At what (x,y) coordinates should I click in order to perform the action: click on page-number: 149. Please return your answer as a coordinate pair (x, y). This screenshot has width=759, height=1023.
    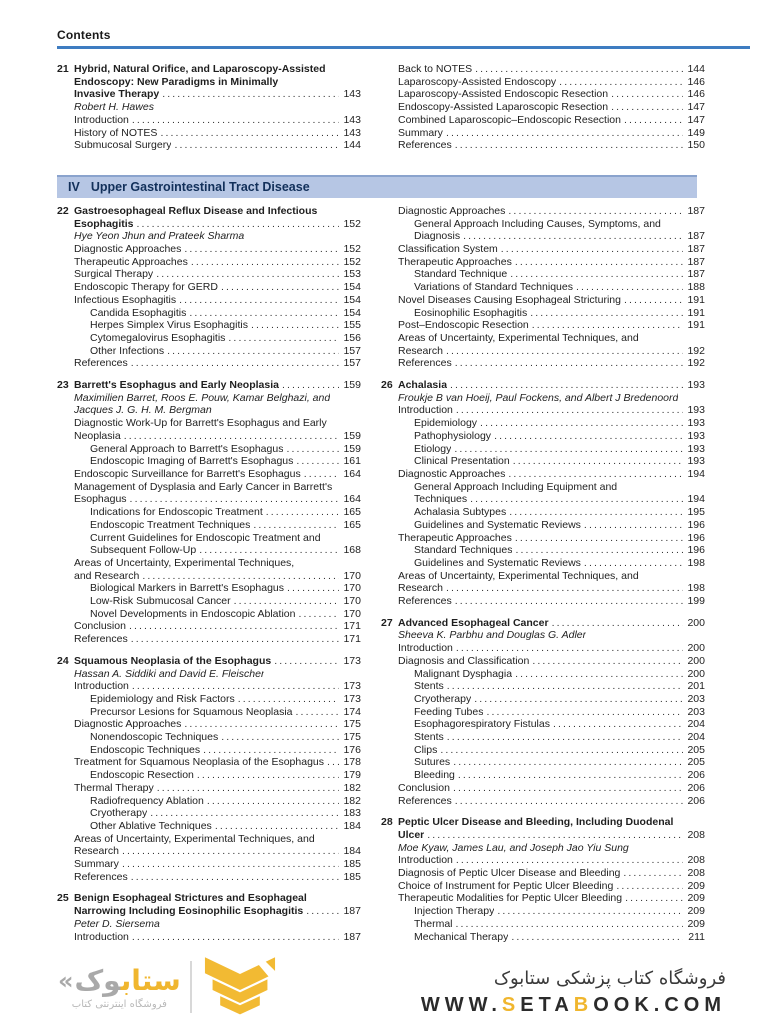
    Looking at the image, I should click on (696, 132).